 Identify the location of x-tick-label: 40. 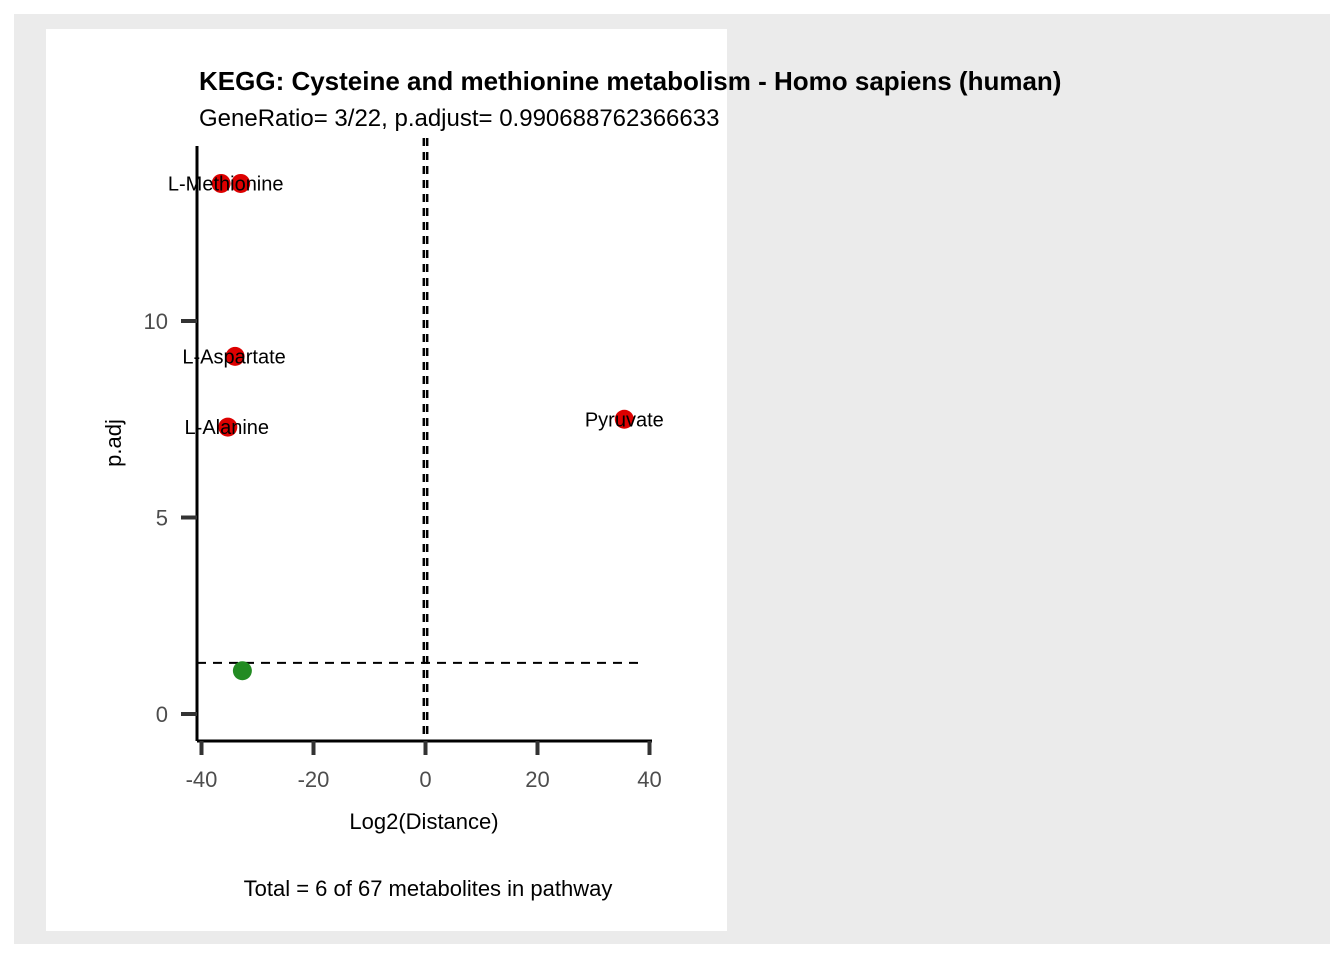
(649, 779).